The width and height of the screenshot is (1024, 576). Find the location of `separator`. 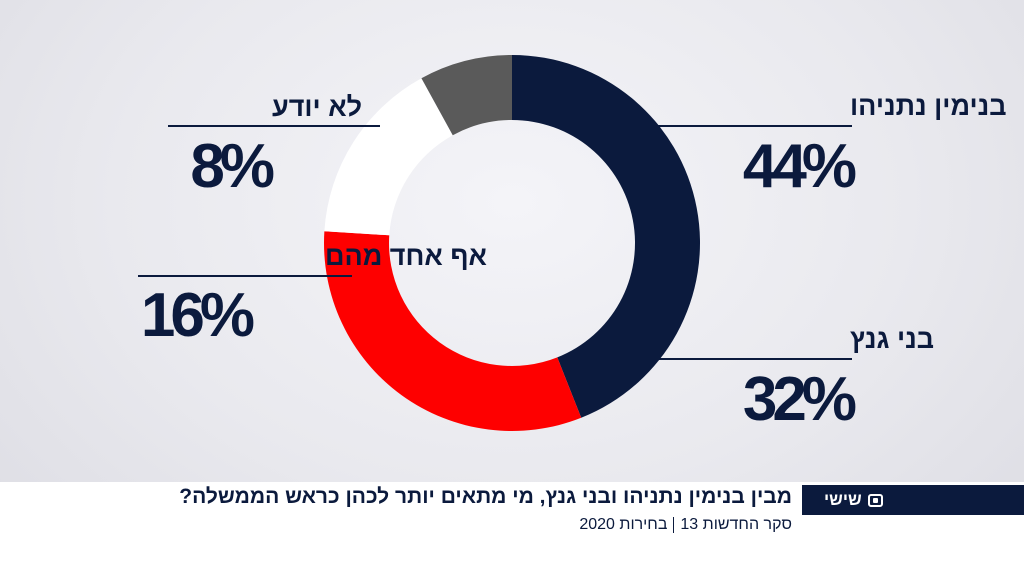

separator is located at coordinates (674, 525).